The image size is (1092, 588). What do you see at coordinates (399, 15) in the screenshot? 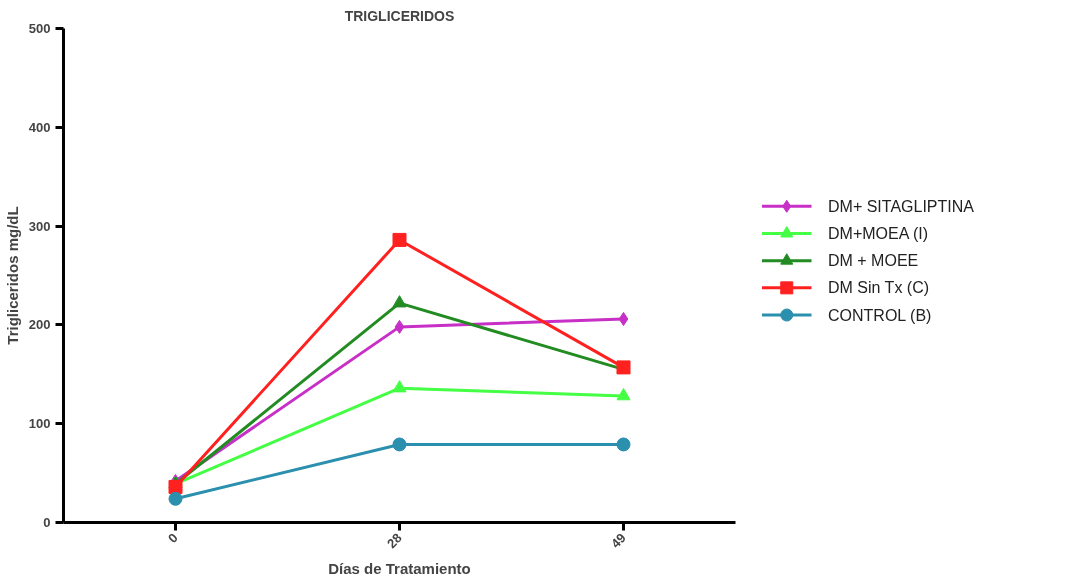
I see `chart-title: TRIGLICERIDOS` at bounding box center [399, 15].